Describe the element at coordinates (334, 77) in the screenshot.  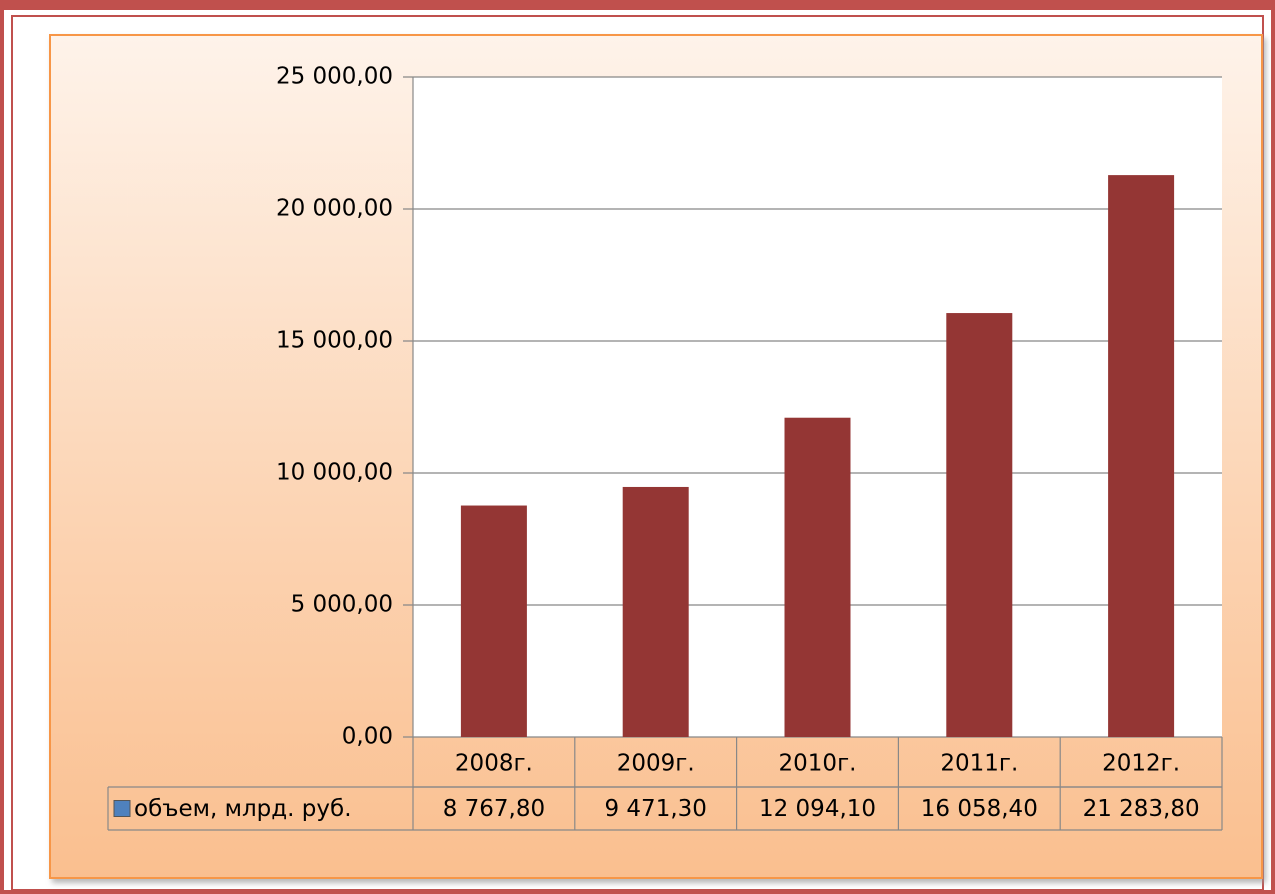
I see `y-tick-label: 25 000,00` at that location.